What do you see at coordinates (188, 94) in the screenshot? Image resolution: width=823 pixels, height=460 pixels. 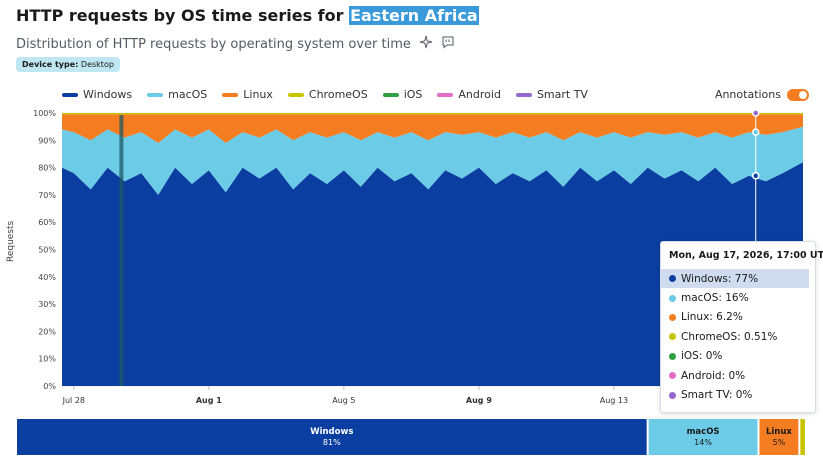 I see `legend-label: macOS` at bounding box center [188, 94].